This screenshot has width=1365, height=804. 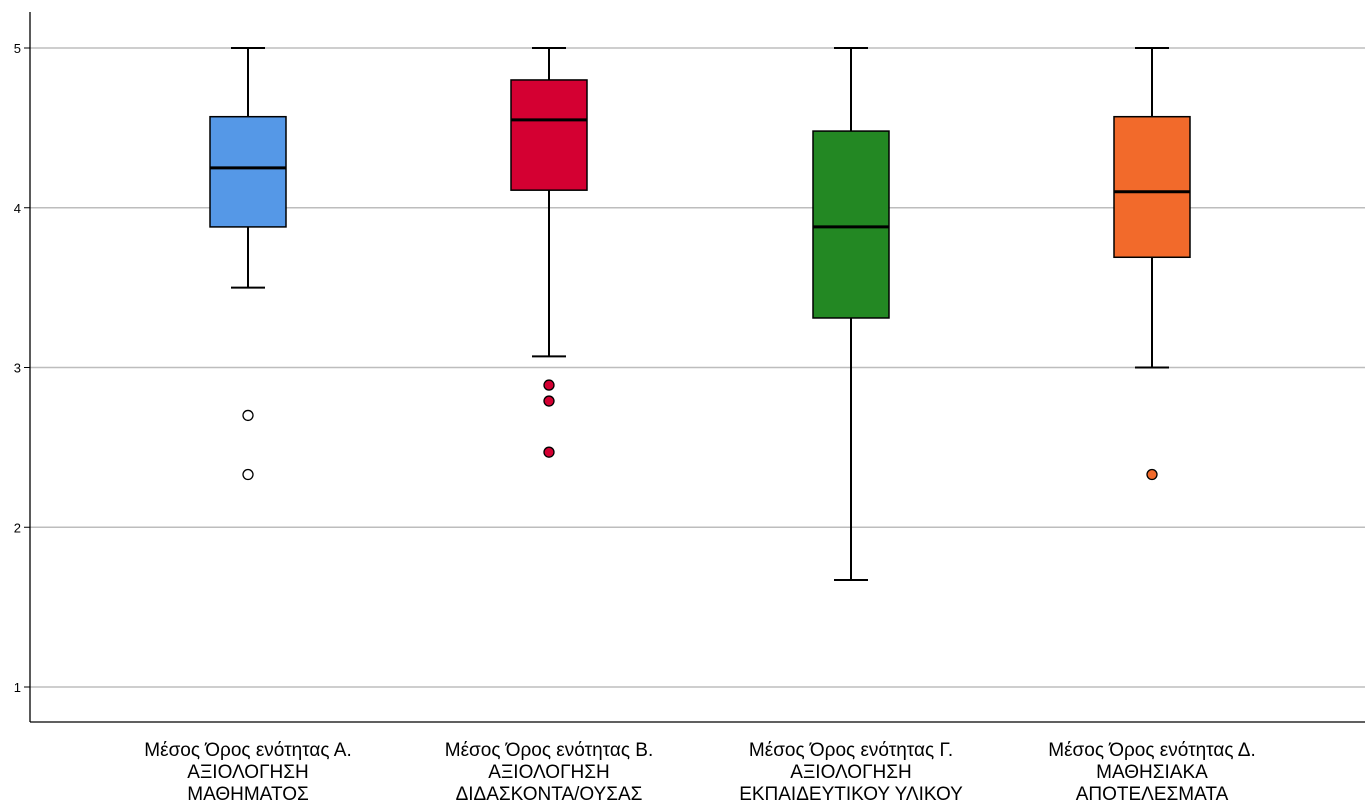 I want to click on y-tick-labels: 1 2 3 4 5, so click(x=22, y=368).